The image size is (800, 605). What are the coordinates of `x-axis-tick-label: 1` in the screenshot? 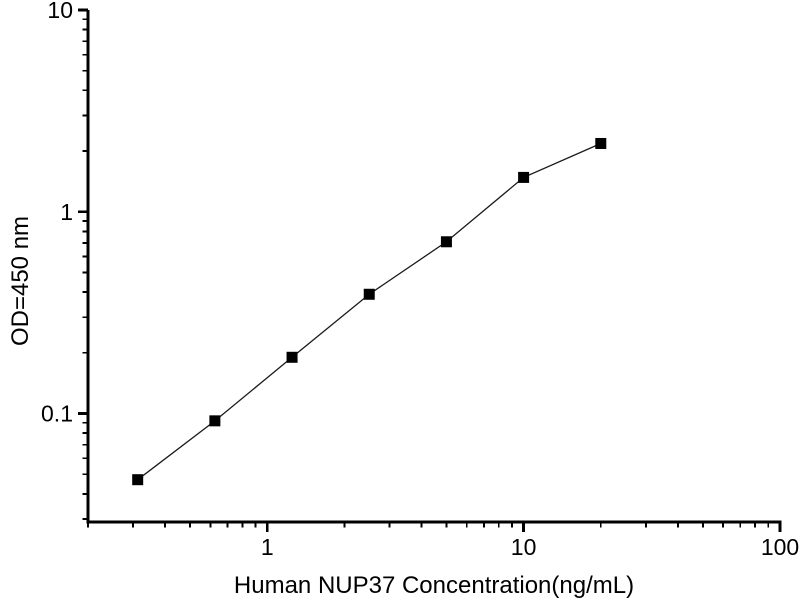 It's located at (267, 547).